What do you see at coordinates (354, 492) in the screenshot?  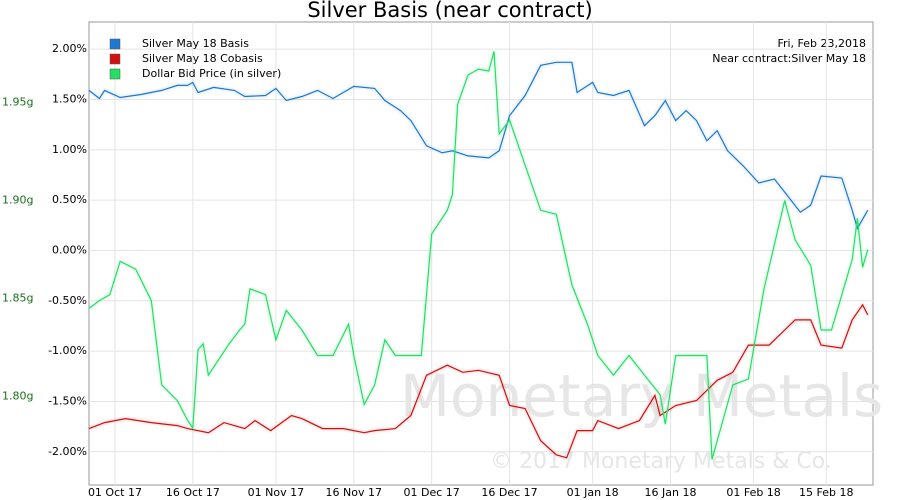 I see `x-tick-label: 16 Nov 17` at bounding box center [354, 492].